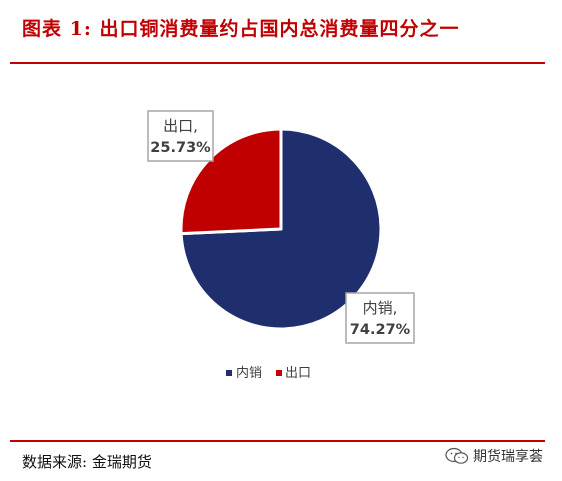  What do you see at coordinates (180, 148) in the screenshot?
I see `data-label-percent: 25.73%` at bounding box center [180, 148].